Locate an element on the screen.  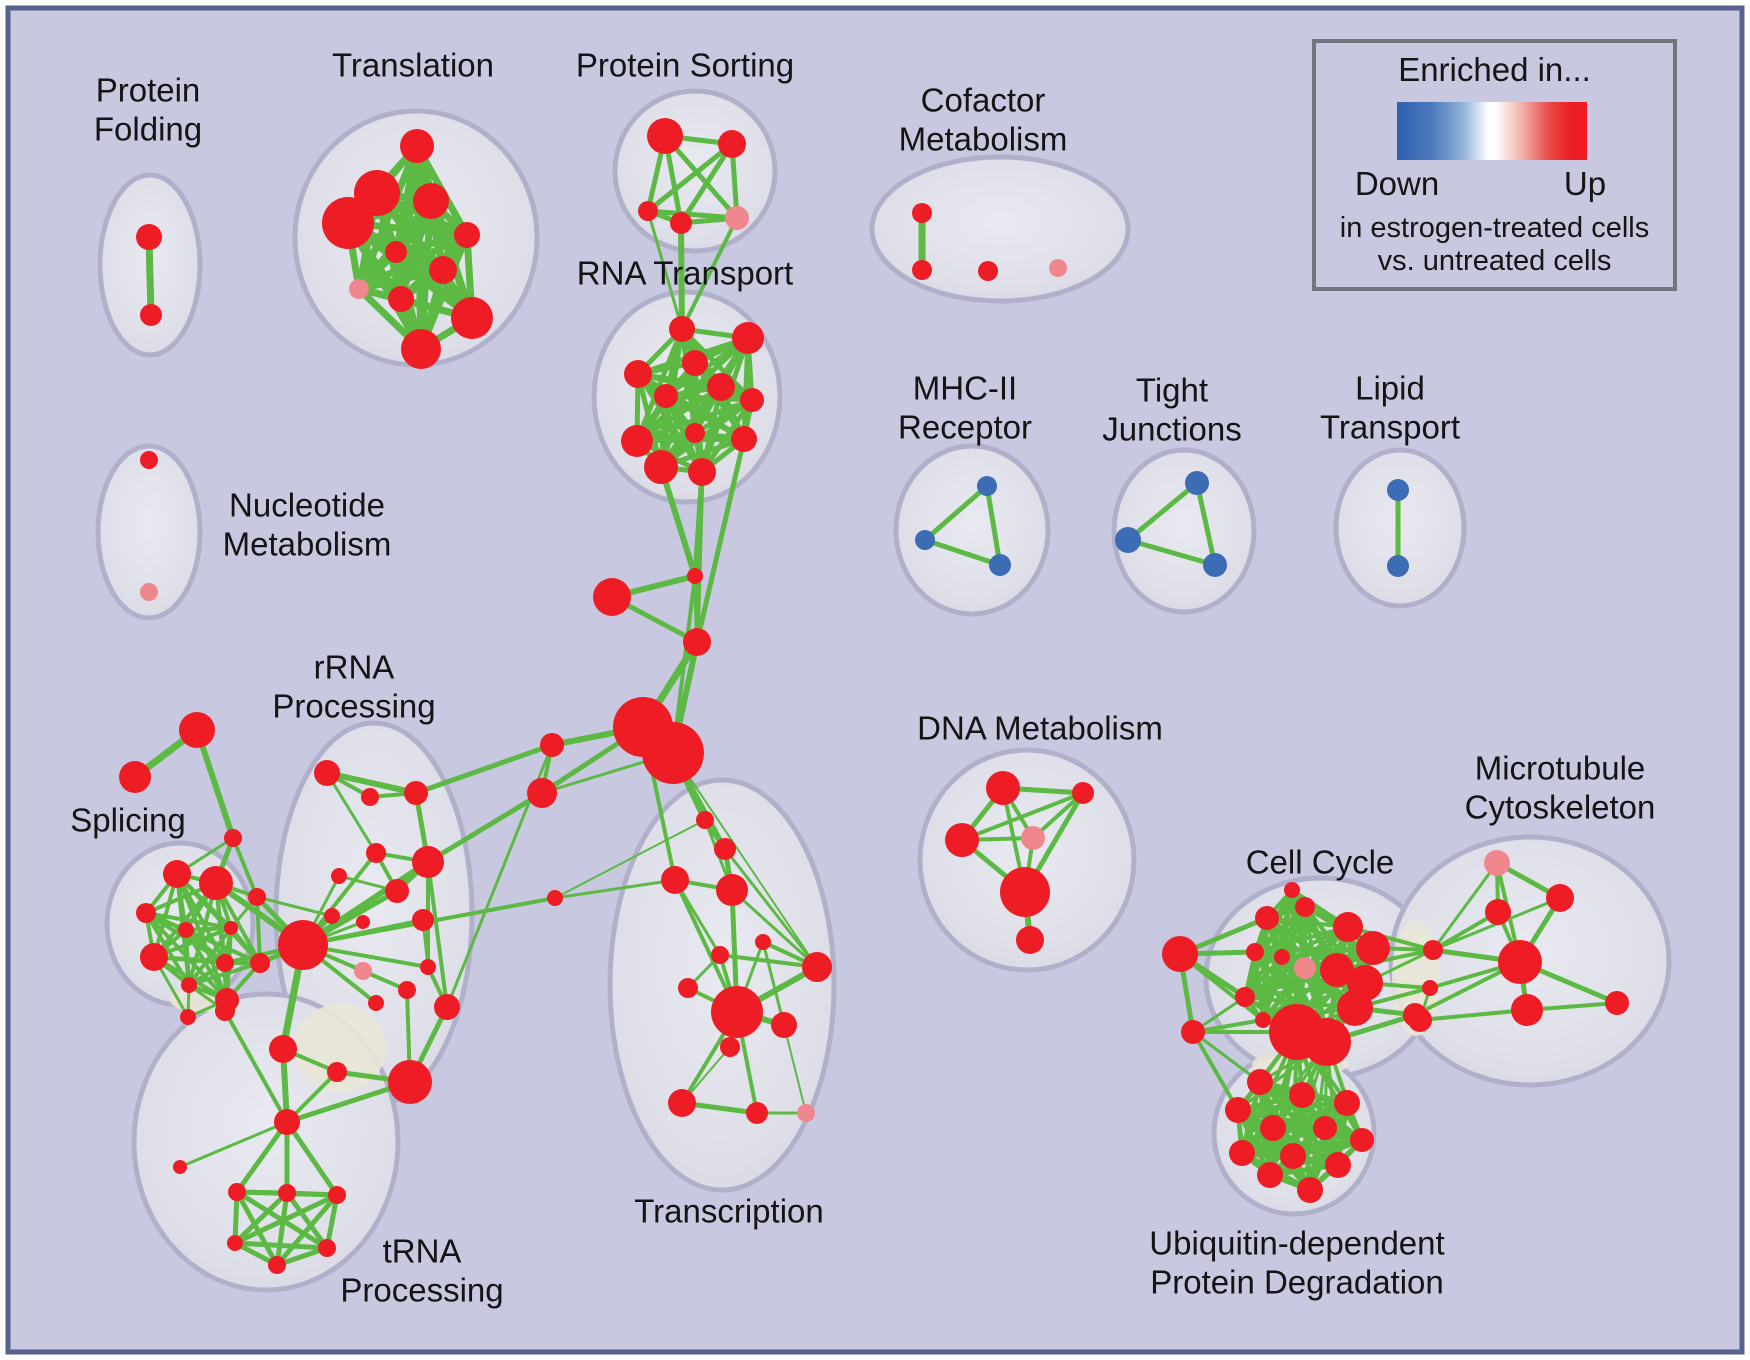
edge-c6-t1 is located at coordinates (630, 859).